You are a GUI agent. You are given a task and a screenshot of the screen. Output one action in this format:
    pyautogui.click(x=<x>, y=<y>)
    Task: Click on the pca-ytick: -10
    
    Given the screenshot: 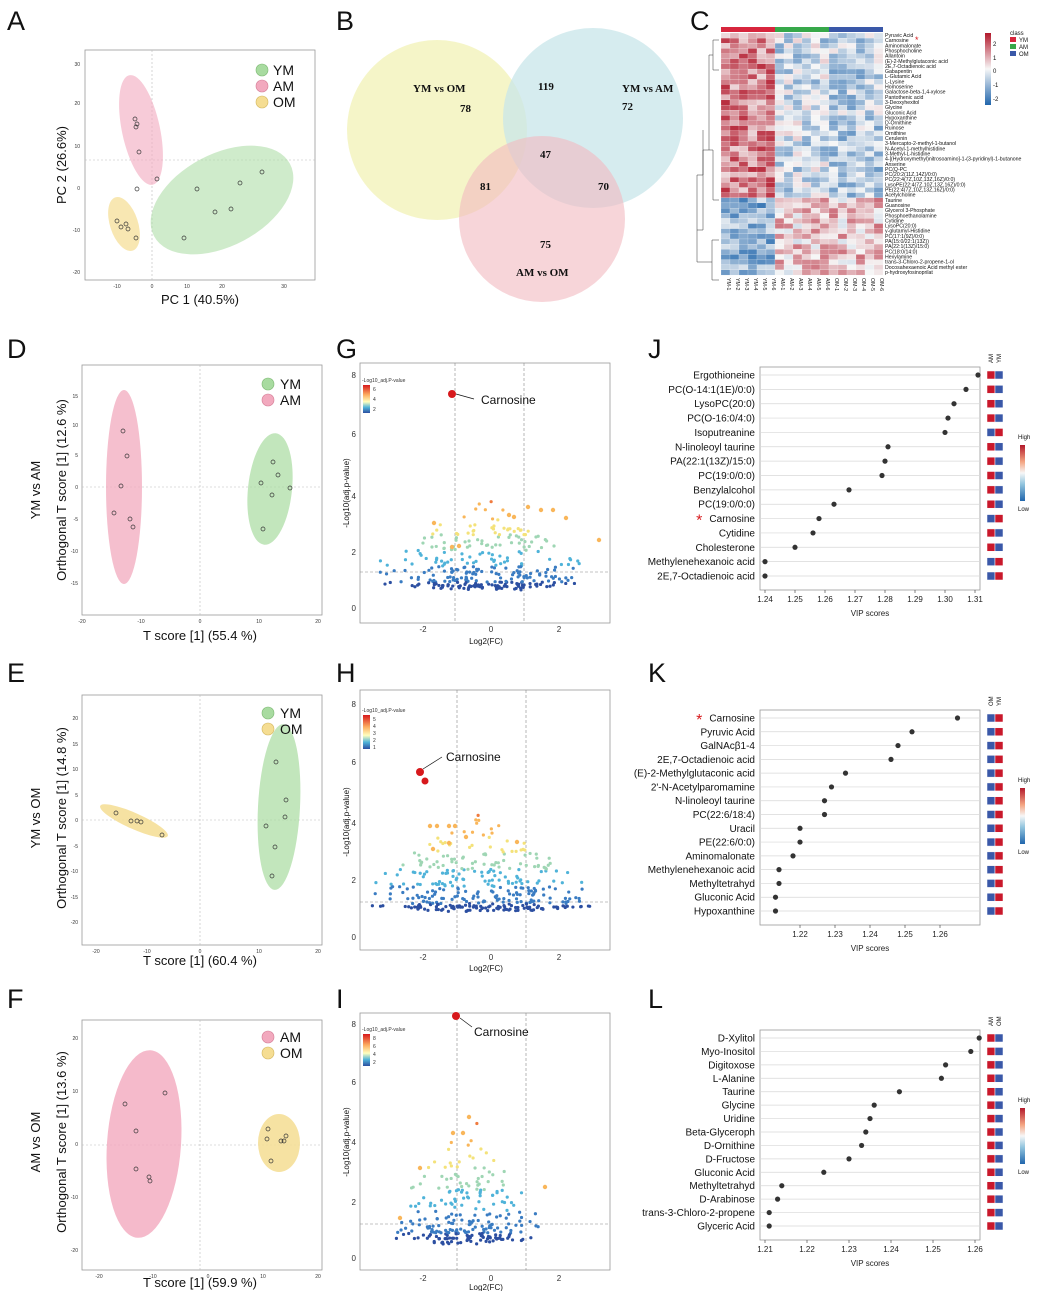 What is the action you would take?
    pyautogui.click(x=76, y=231)
    